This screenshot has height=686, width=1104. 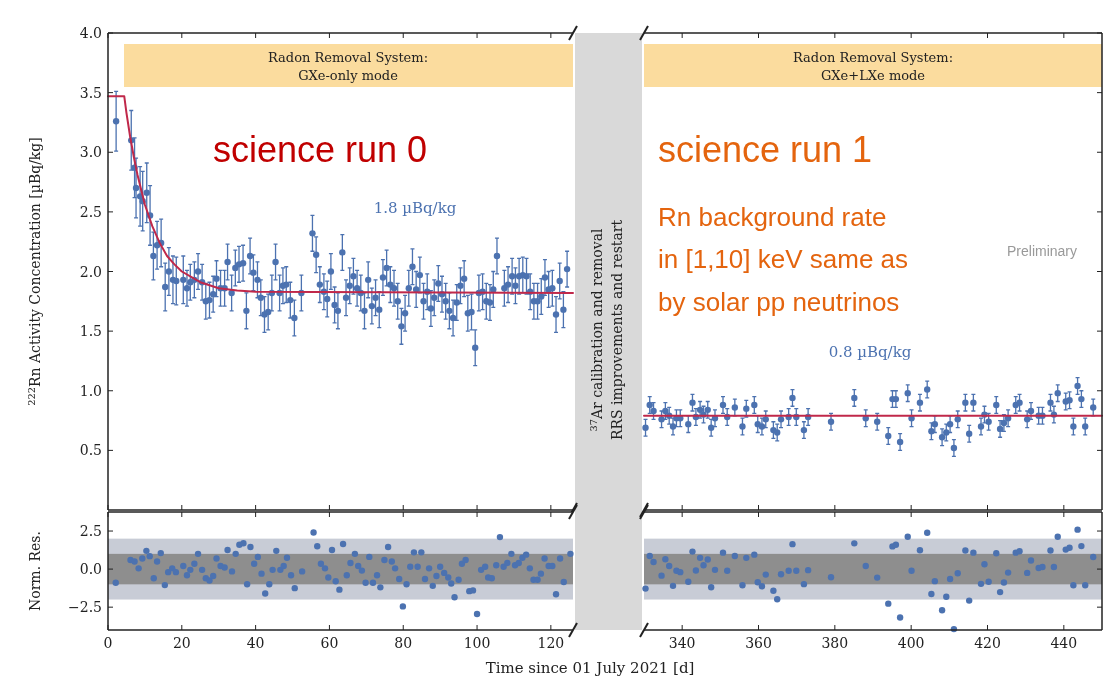 What do you see at coordinates (783, 259) in the screenshot?
I see `annotation: in [1,10] keV same as` at bounding box center [783, 259].